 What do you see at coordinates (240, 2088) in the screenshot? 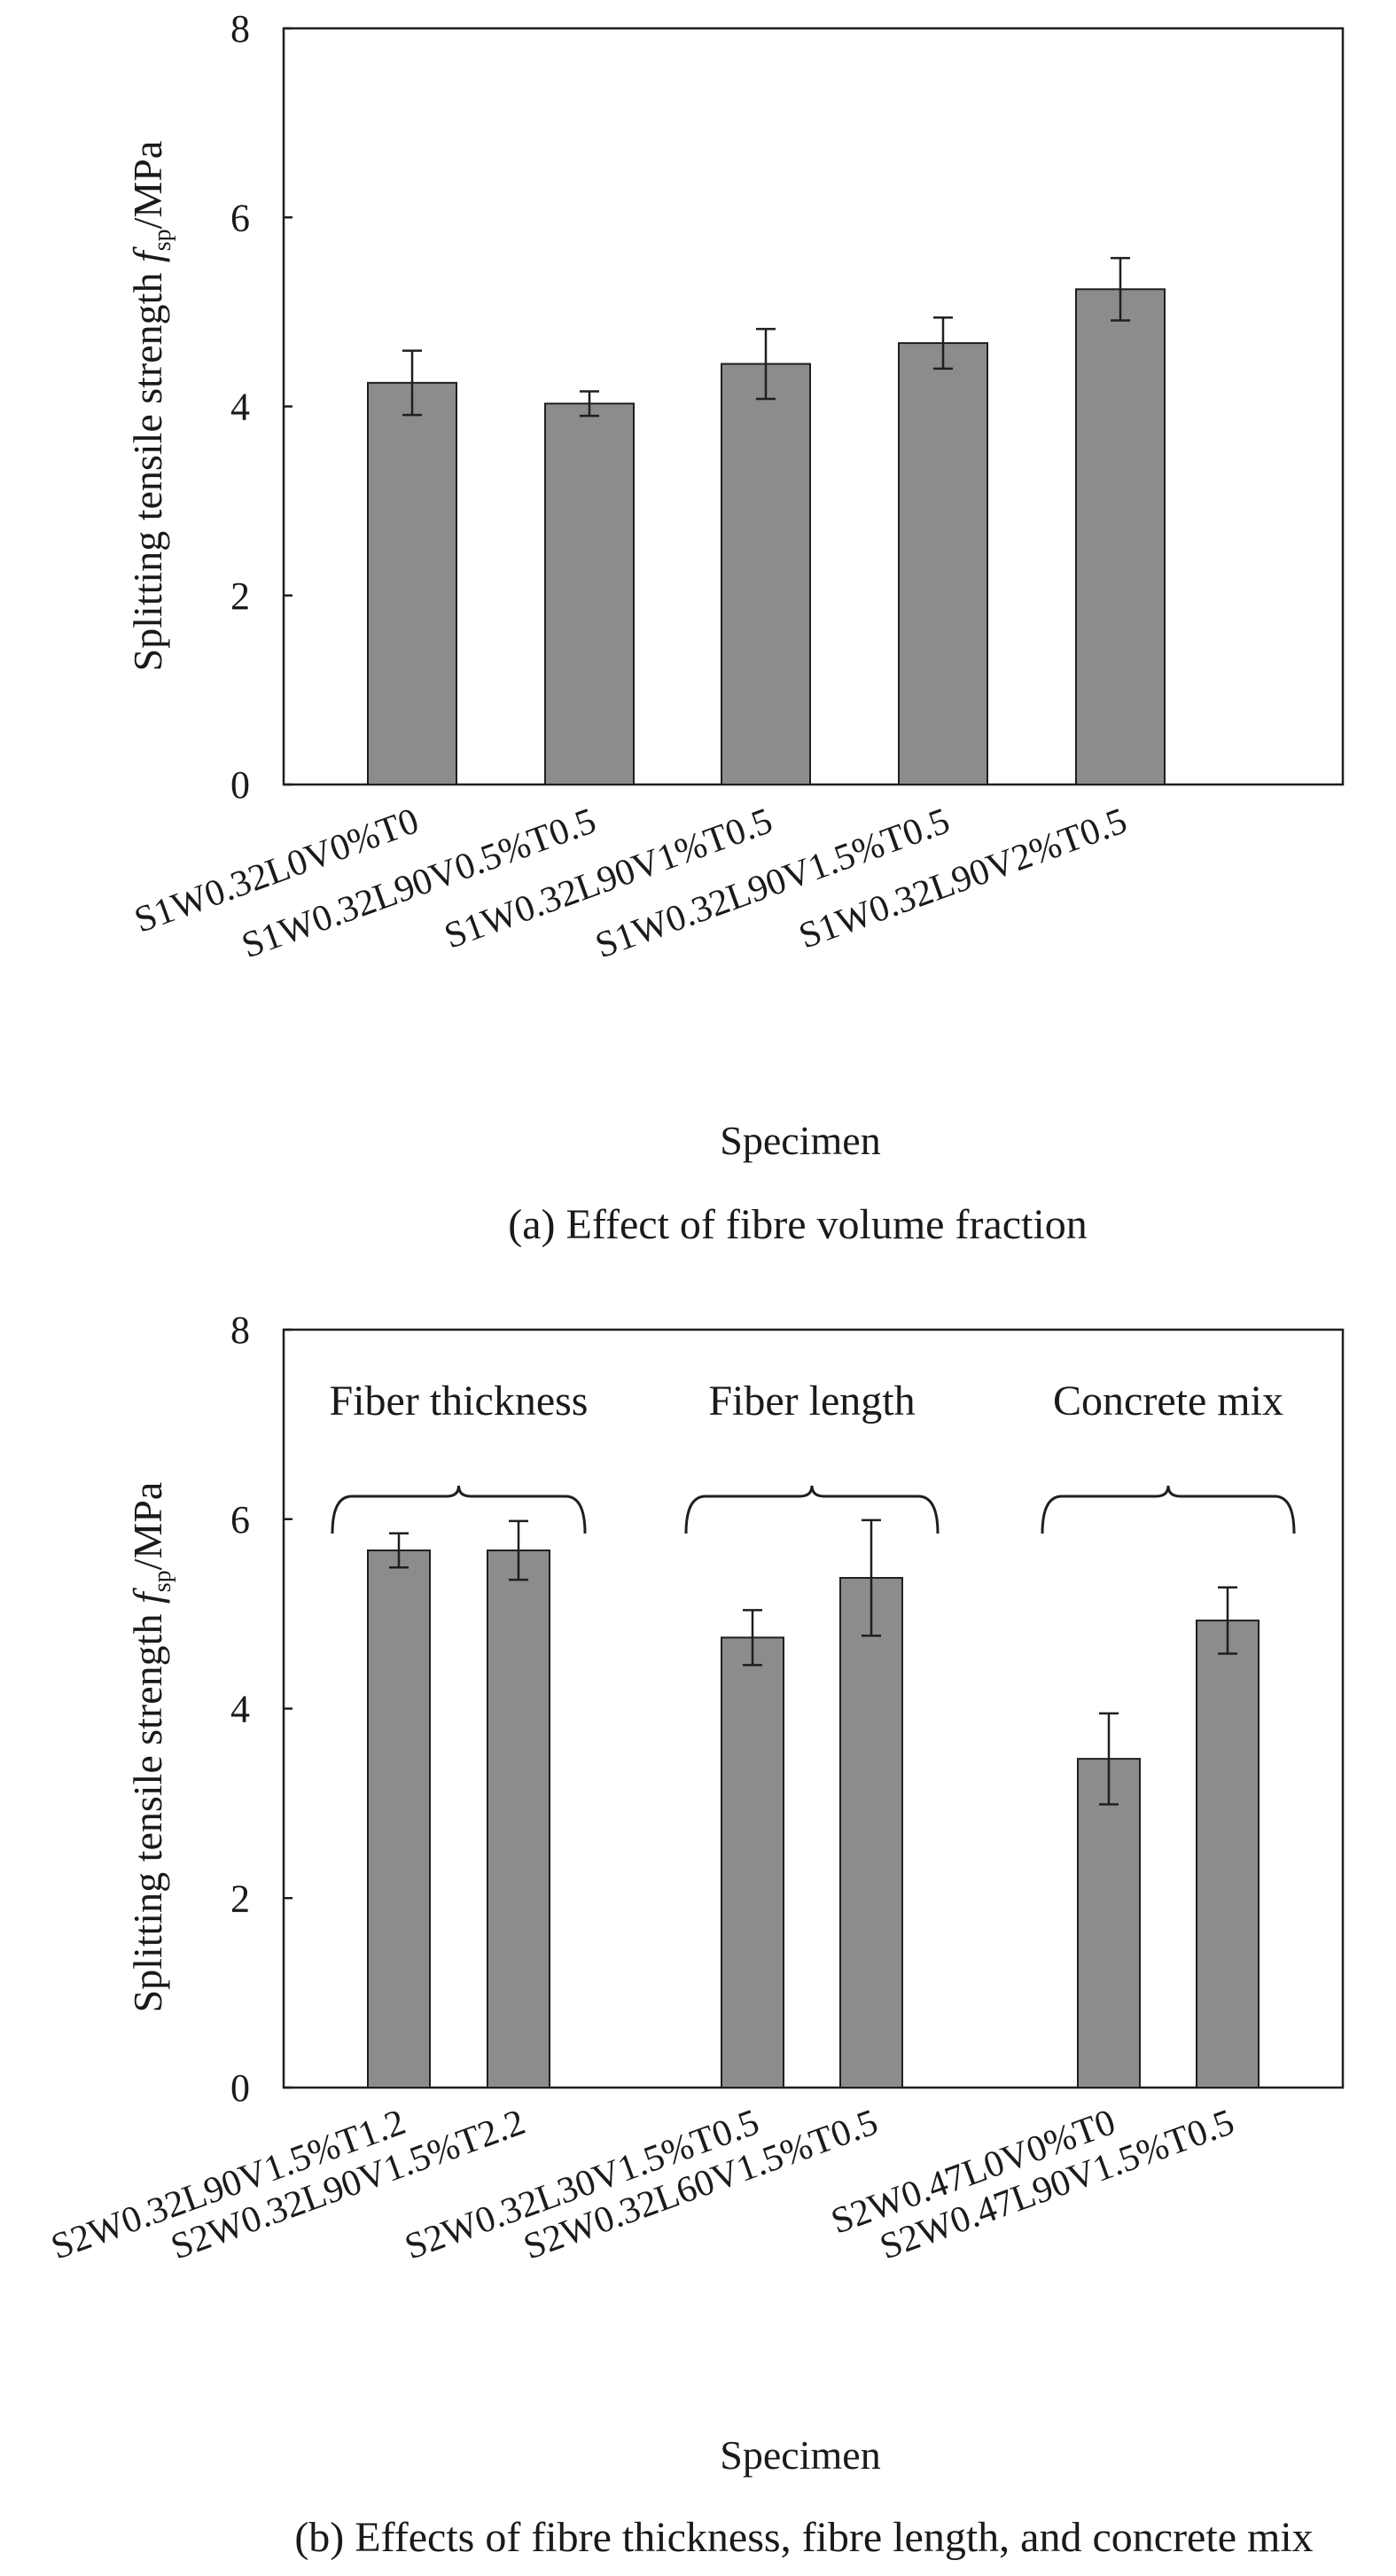
I see `chart1-y-tick-label: 0` at bounding box center [240, 2088].